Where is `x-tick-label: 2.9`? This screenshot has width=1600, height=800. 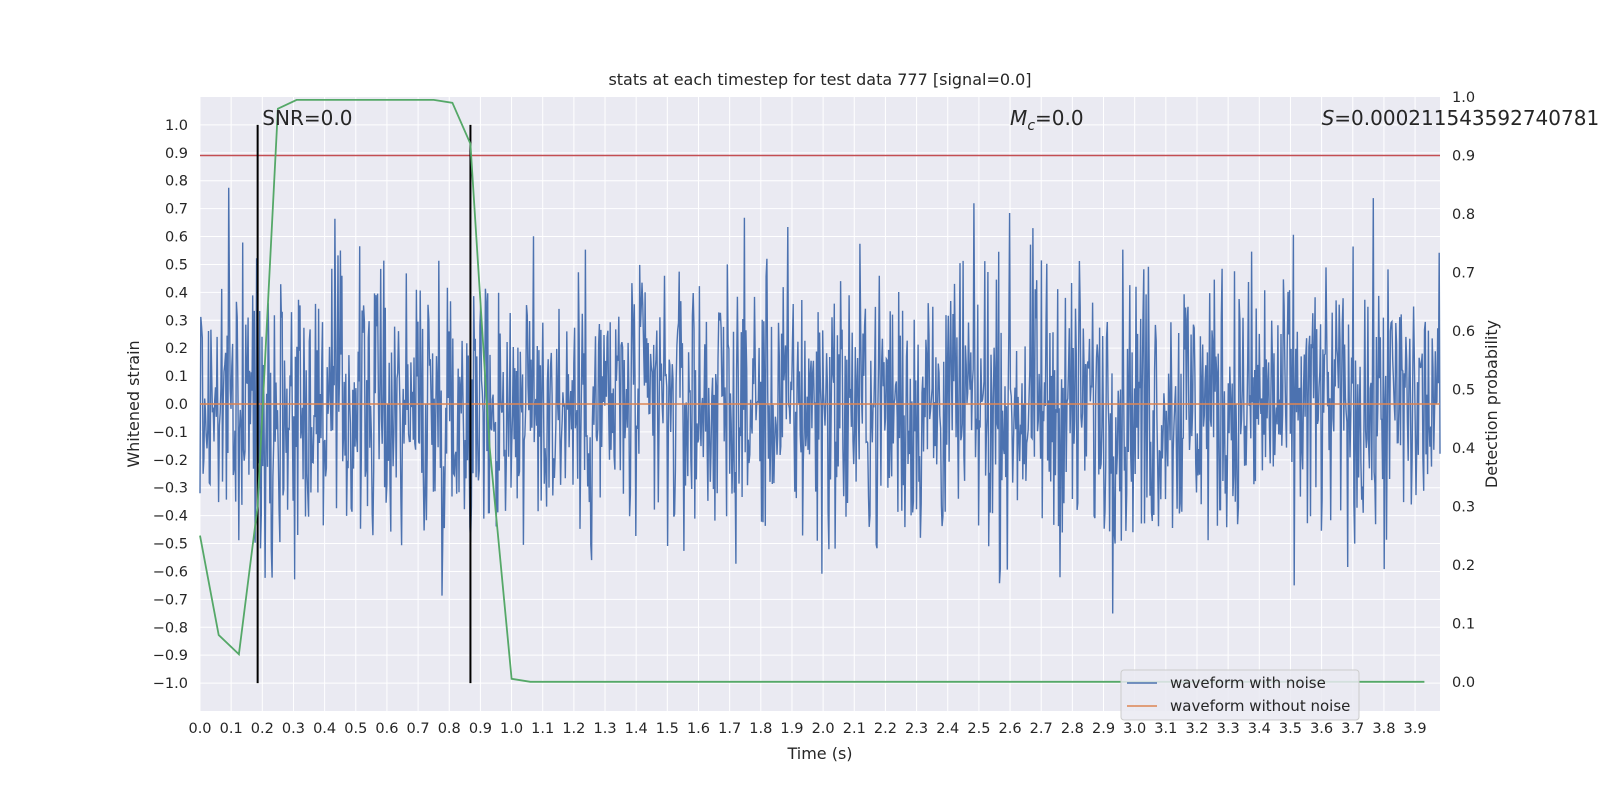 x-tick-label: 2.9 is located at coordinates (1103, 729).